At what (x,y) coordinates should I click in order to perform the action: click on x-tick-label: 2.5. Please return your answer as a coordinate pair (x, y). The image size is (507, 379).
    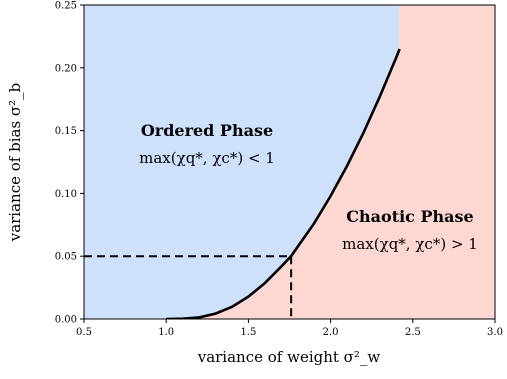
    Looking at the image, I should click on (413, 332).